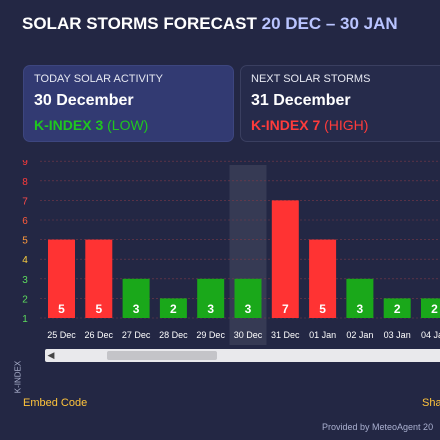 The height and width of the screenshot is (440, 440). What do you see at coordinates (378, 427) in the screenshot?
I see `provided-by-text: Provided by MeteoAgent 20` at bounding box center [378, 427].